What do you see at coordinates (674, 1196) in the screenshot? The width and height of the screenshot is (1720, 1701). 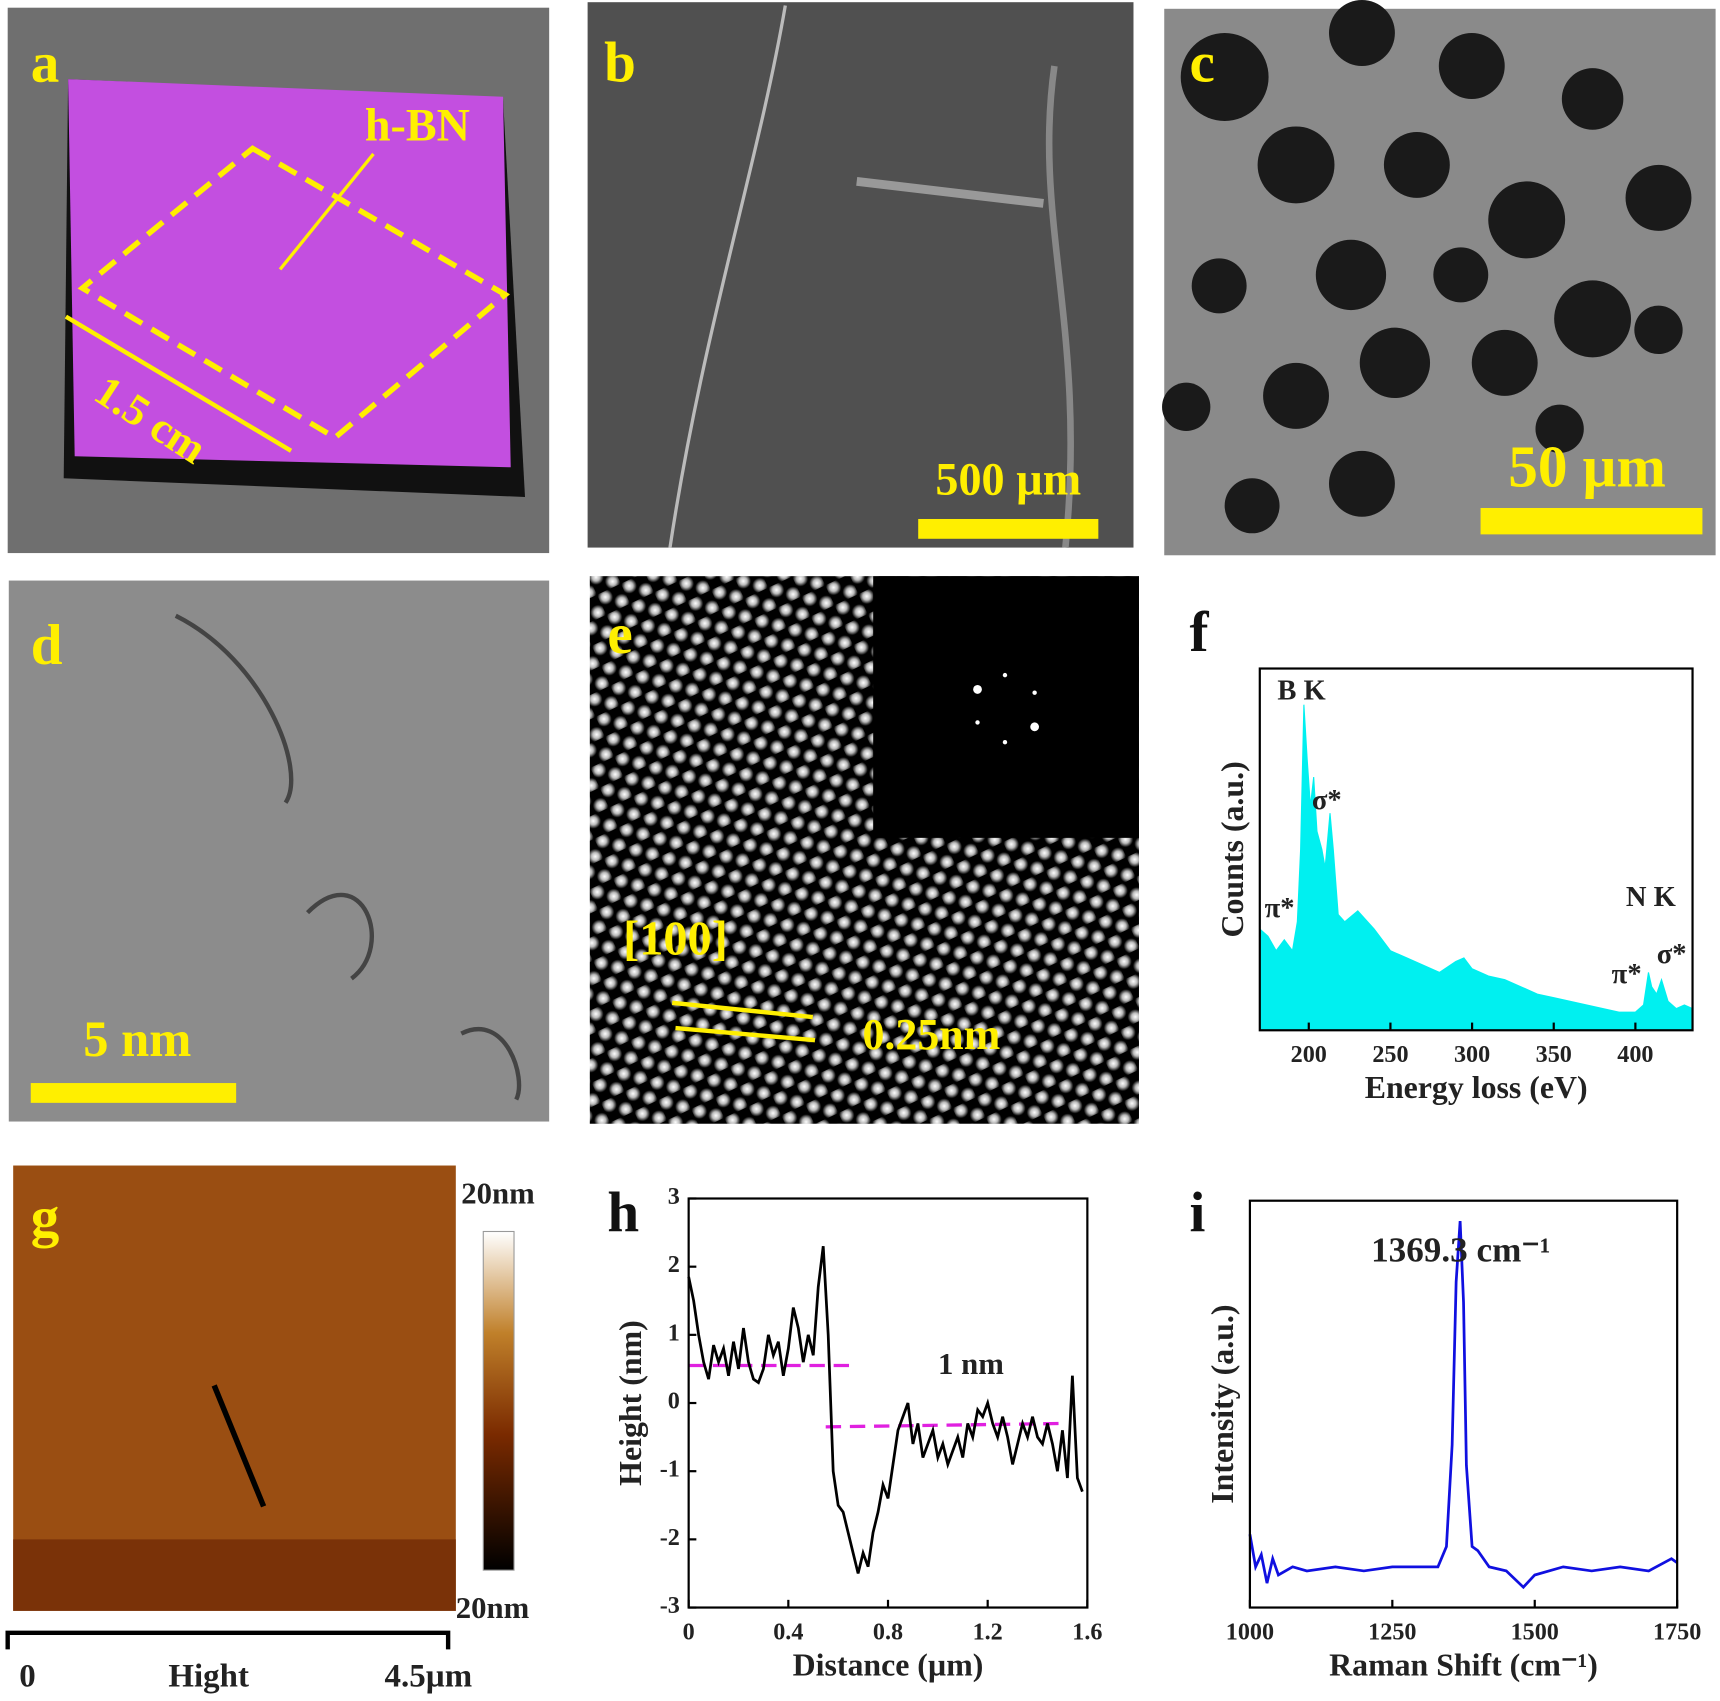 I see `y-tick-label: 3` at bounding box center [674, 1196].